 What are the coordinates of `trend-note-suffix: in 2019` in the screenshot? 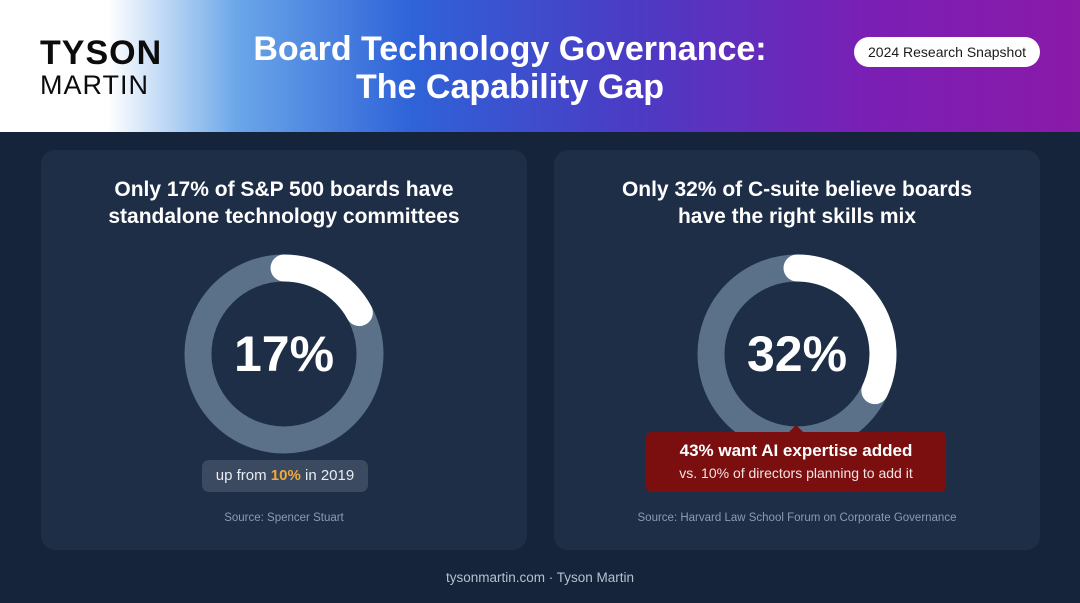 It's located at (327, 475).